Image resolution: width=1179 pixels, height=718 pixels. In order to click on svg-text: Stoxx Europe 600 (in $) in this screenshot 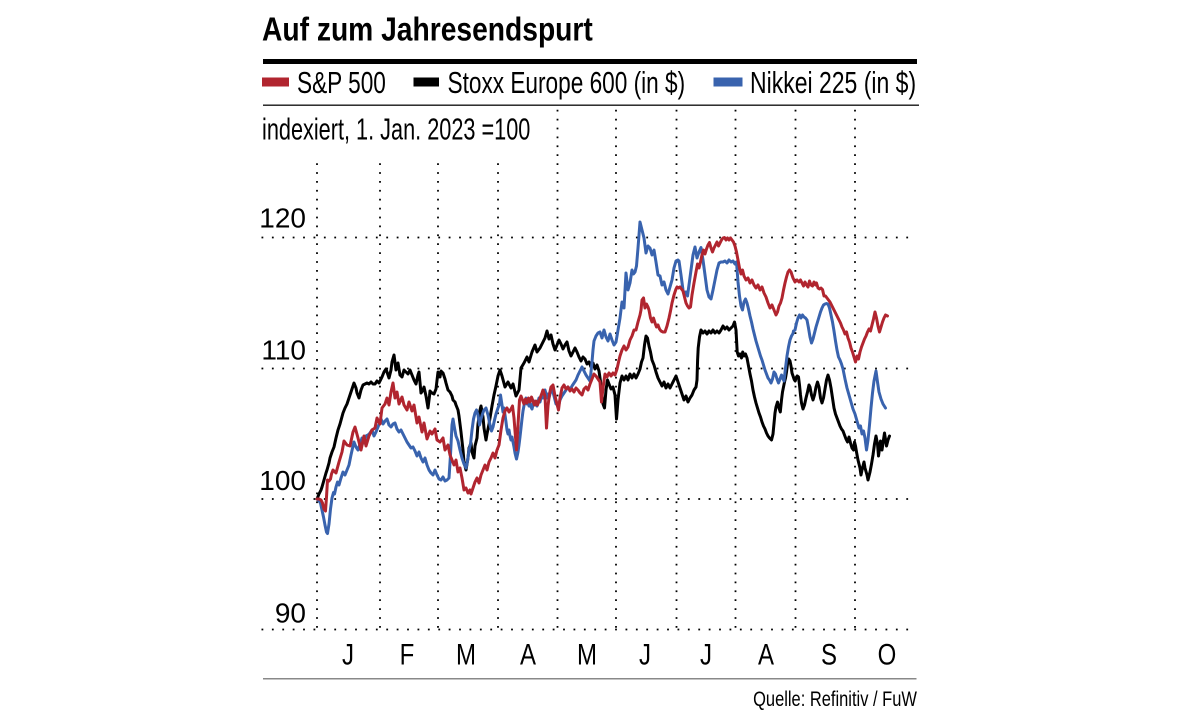, I will do `click(567, 81)`.